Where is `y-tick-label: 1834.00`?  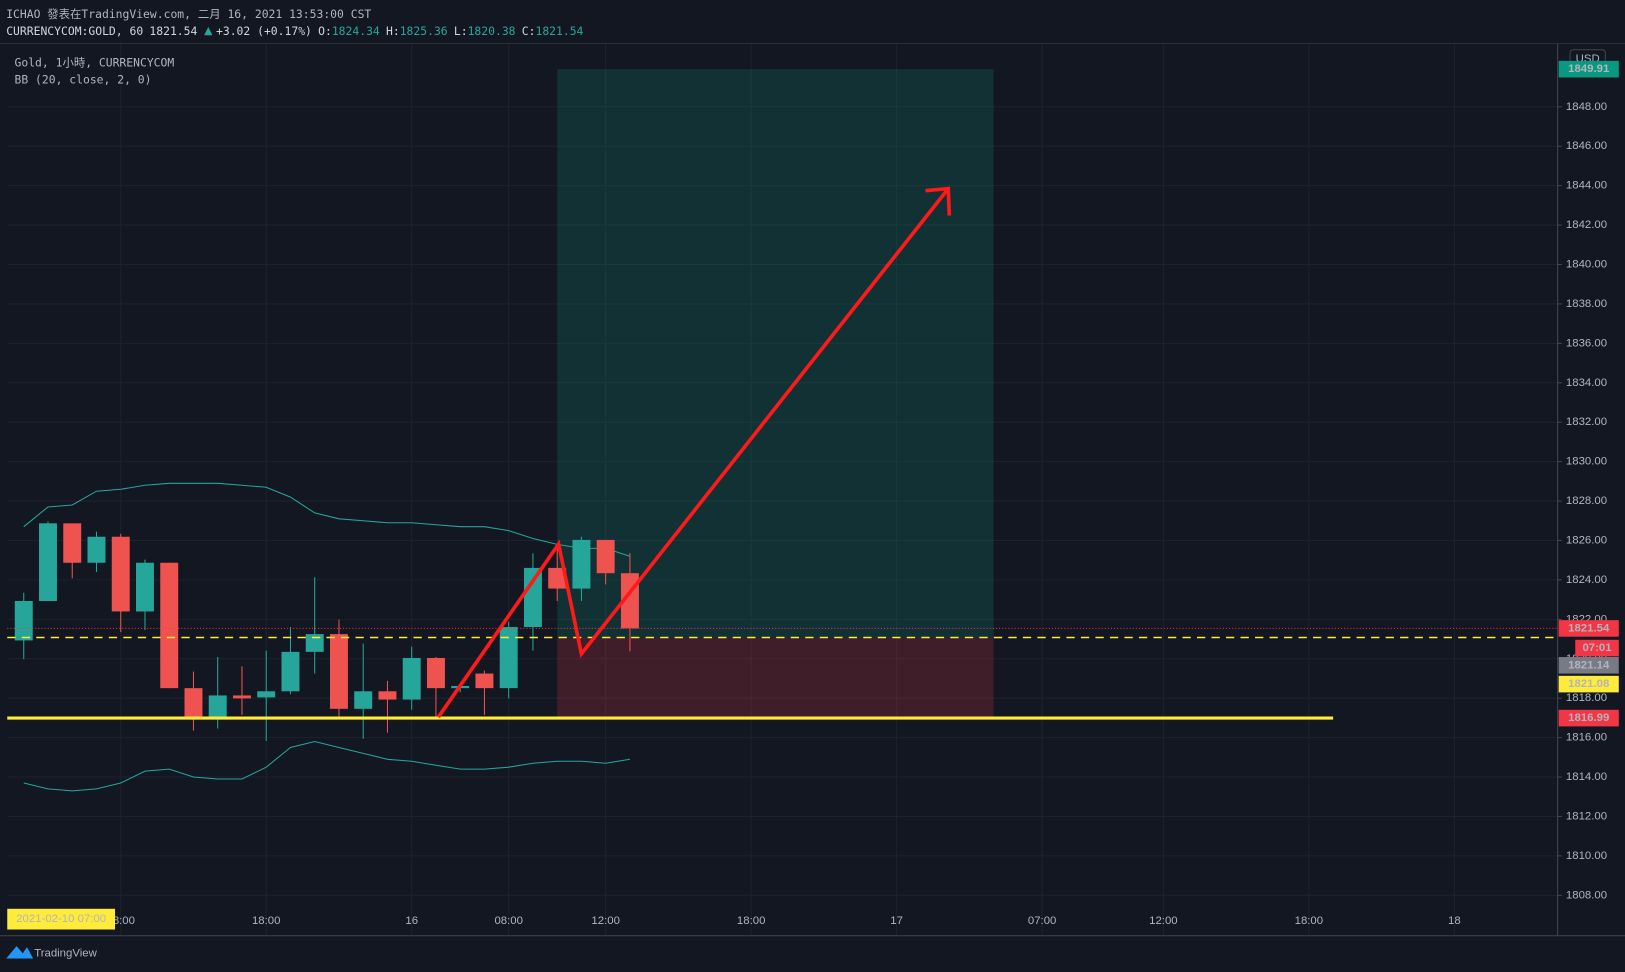 y-tick-label: 1834.00 is located at coordinates (1586, 383).